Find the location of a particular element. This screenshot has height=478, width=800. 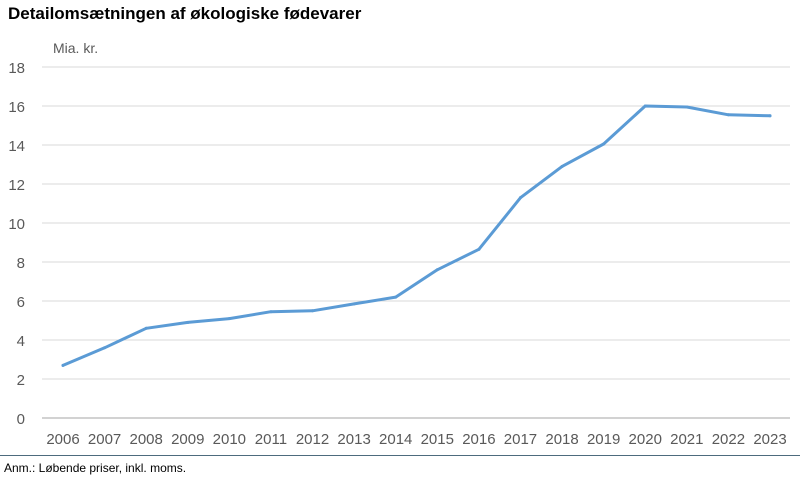

data-point-2008 is located at coordinates (146, 328).